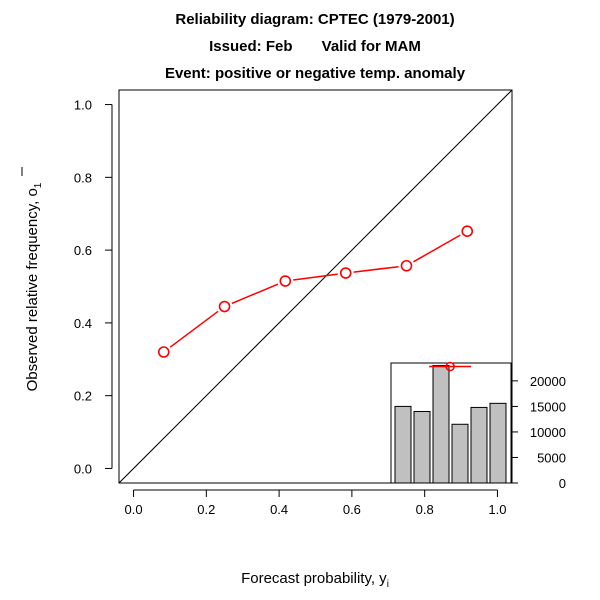  Describe the element at coordinates (548, 432) in the screenshot. I see `histogram-tick-label: 10000` at that location.